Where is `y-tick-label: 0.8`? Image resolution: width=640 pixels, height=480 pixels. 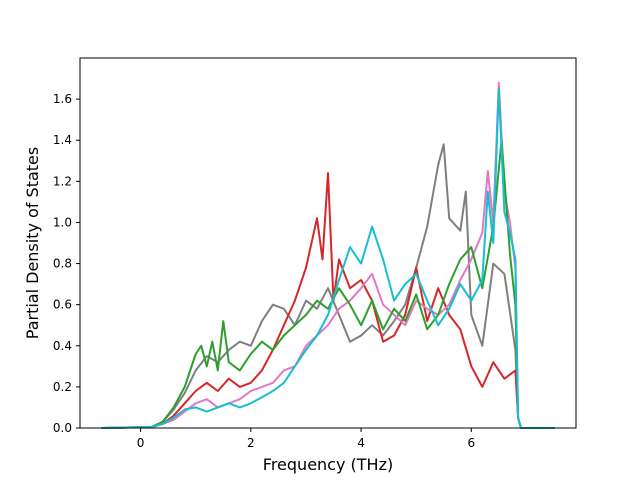
y-tick-label: 0.8 is located at coordinates (62, 264).